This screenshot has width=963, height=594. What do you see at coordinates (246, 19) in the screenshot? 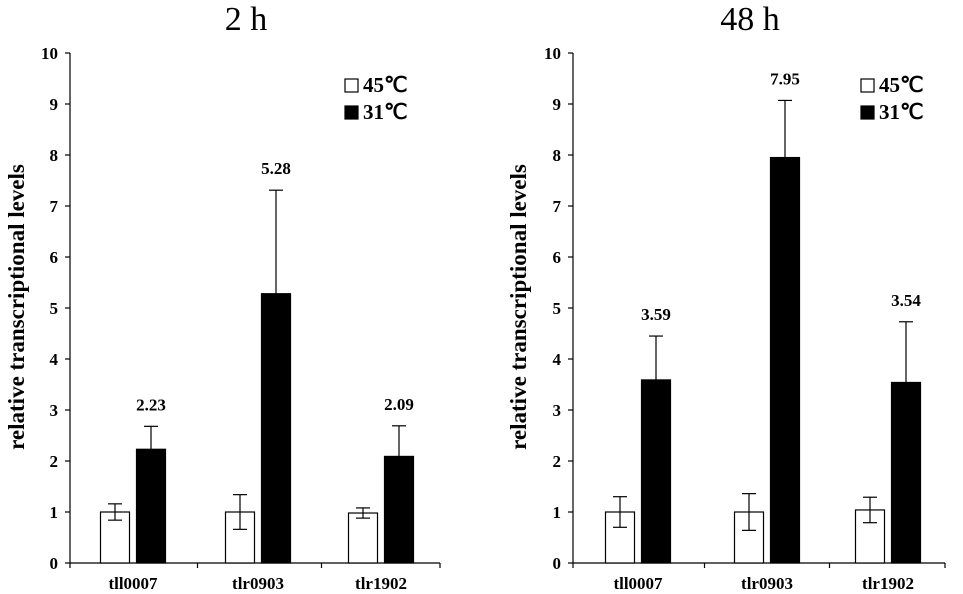
I see `chart-title: 2 h` at bounding box center [246, 19].